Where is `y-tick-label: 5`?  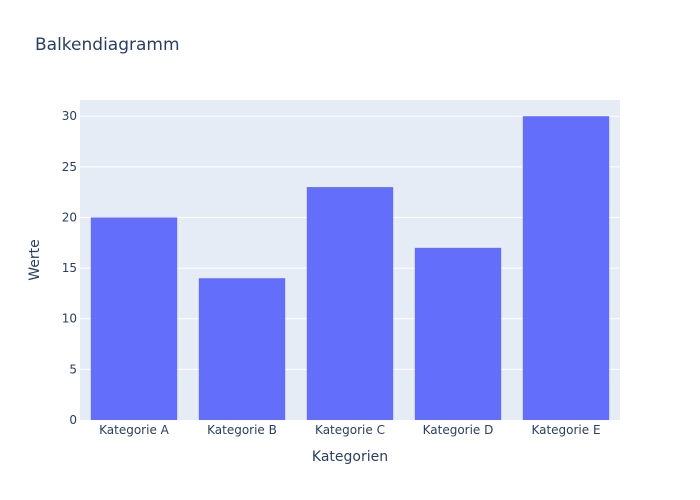
y-tick-label: 5 is located at coordinates (73, 369).